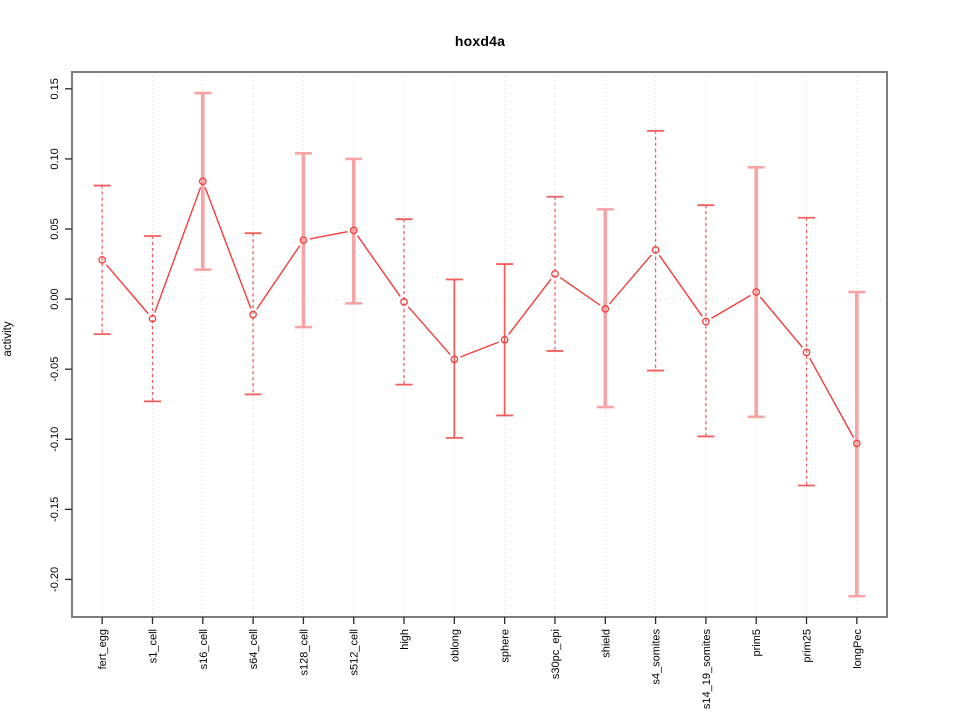  I want to click on y-tick-label: 0.00, so click(55, 298).